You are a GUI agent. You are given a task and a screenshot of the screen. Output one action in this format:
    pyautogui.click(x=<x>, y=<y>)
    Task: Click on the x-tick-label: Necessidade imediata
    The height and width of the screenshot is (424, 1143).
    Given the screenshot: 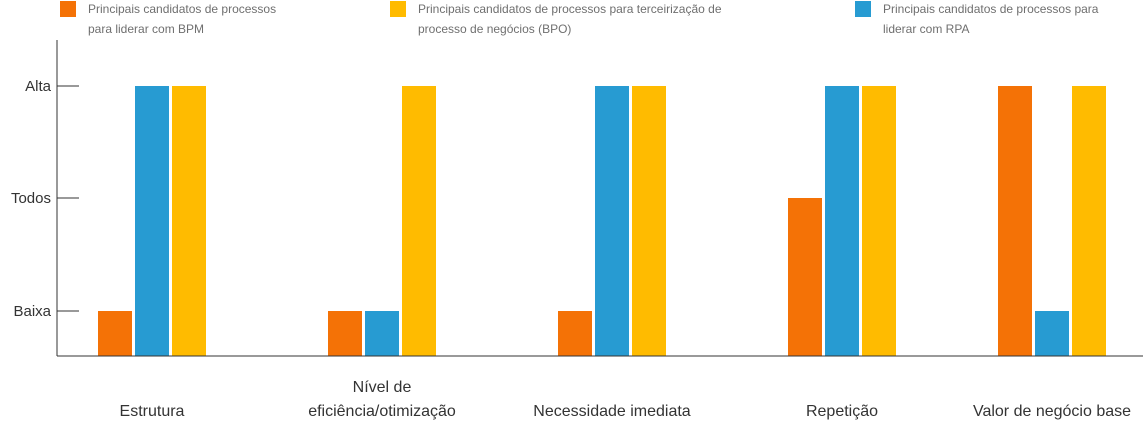 What is the action you would take?
    pyautogui.click(x=612, y=411)
    